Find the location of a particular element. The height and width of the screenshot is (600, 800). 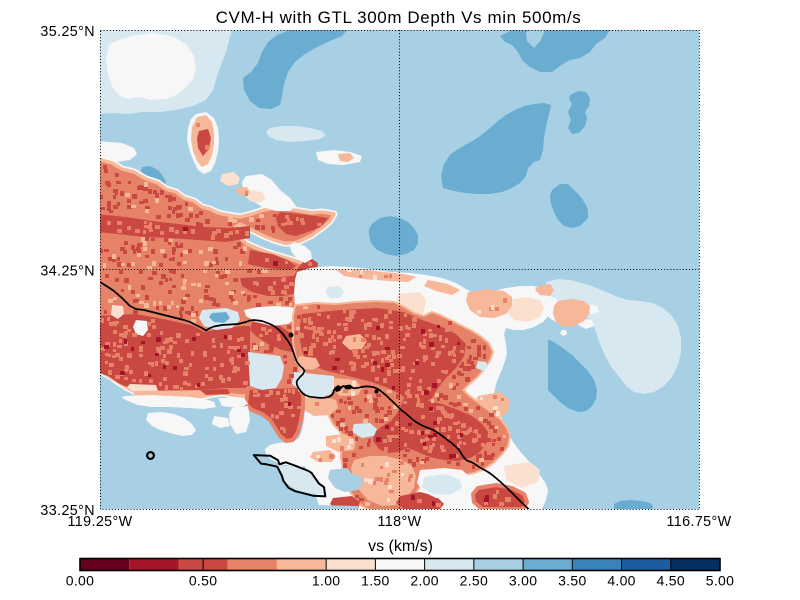

svg-text: vs (km/s) is located at coordinates (400, 546).